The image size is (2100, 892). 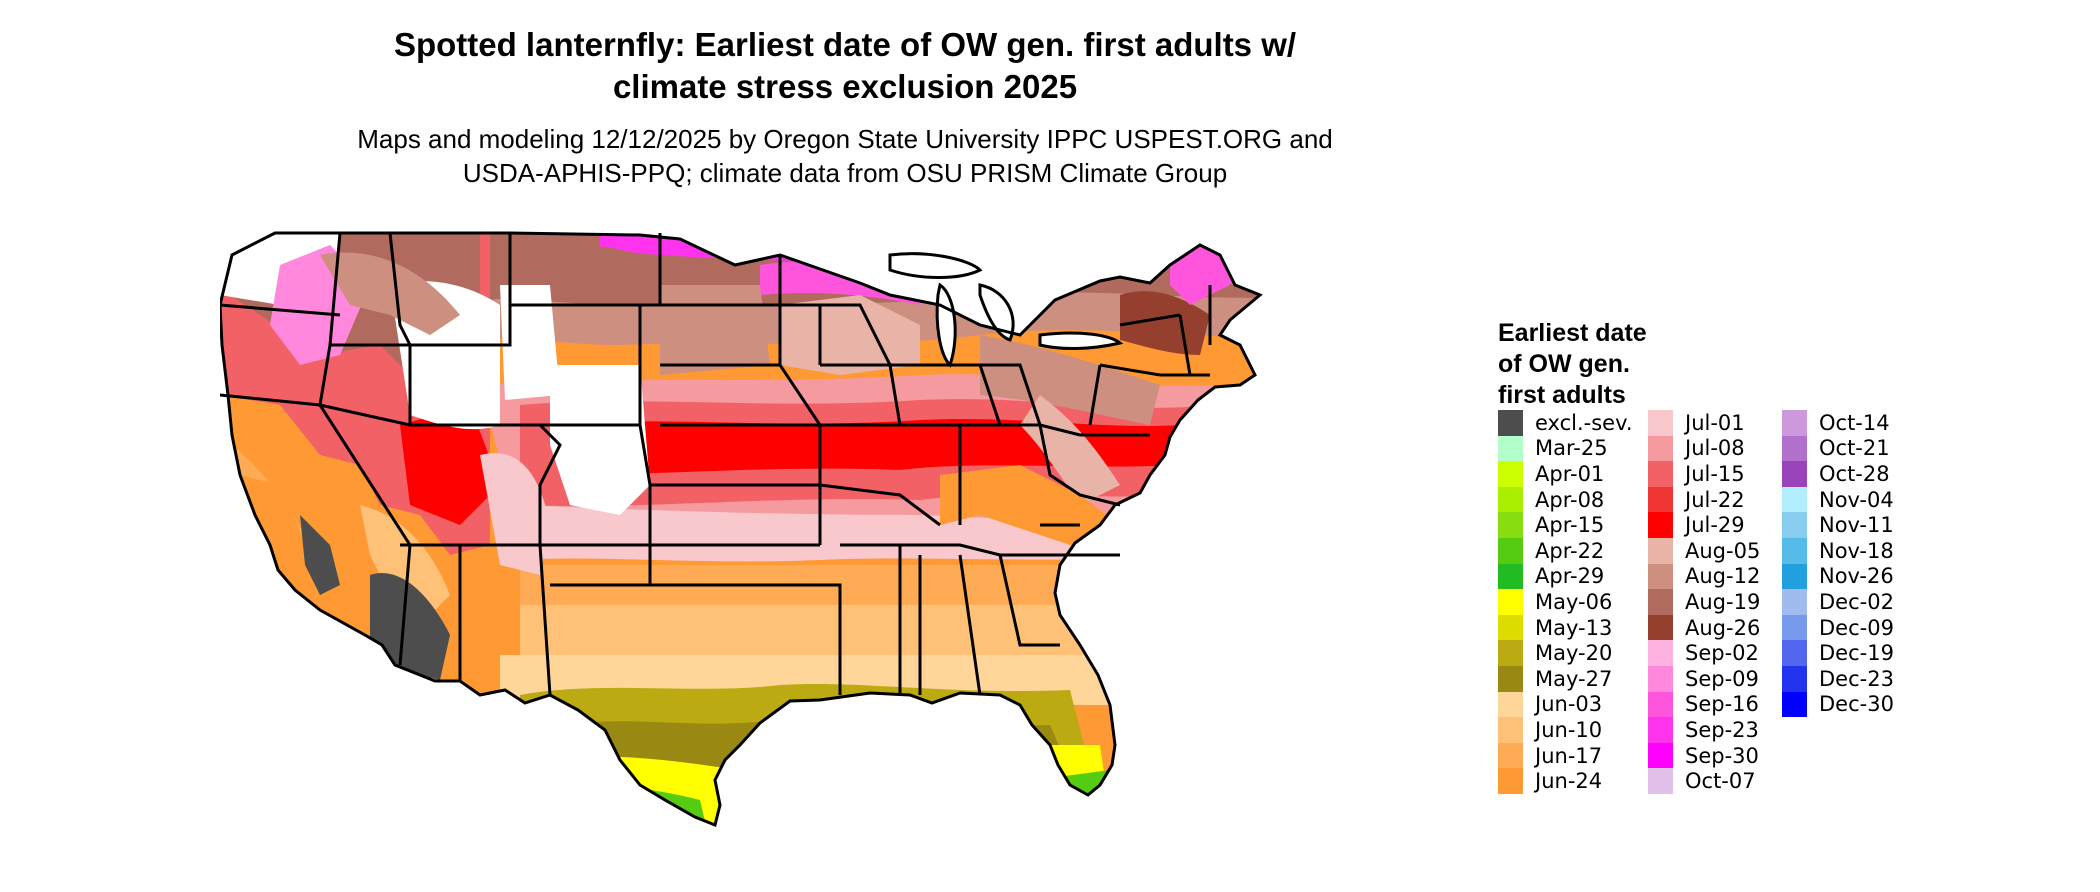 What do you see at coordinates (1838, 474) in the screenshot?
I see `legend-item: Oct-28` at bounding box center [1838, 474].